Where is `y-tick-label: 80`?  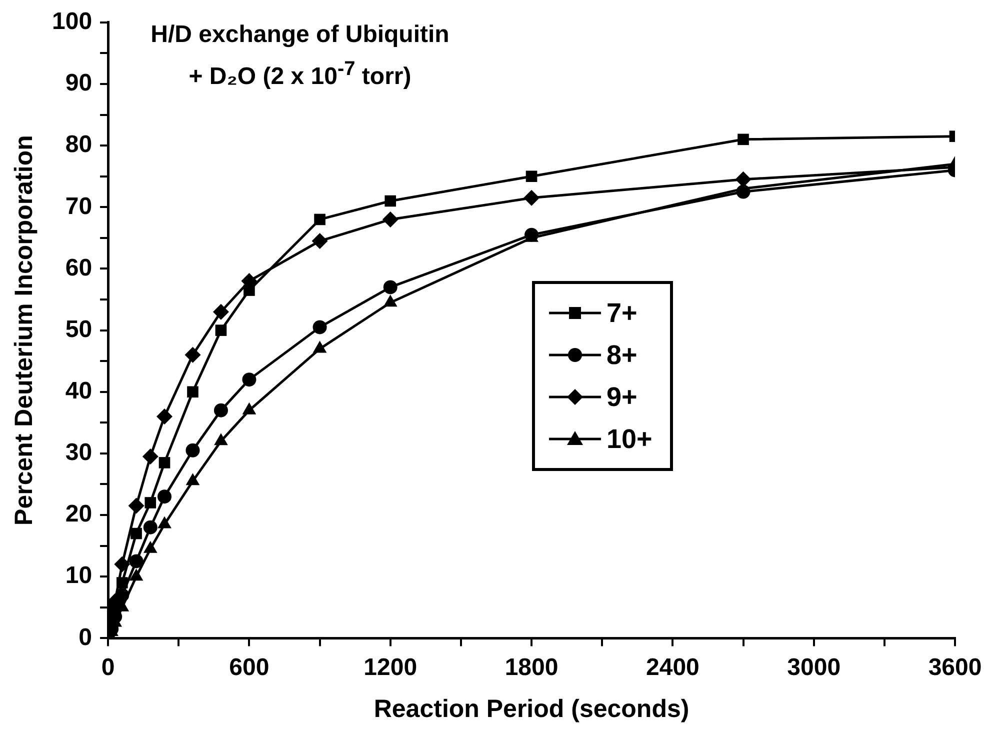 y-tick-label: 80 is located at coordinates (78, 144).